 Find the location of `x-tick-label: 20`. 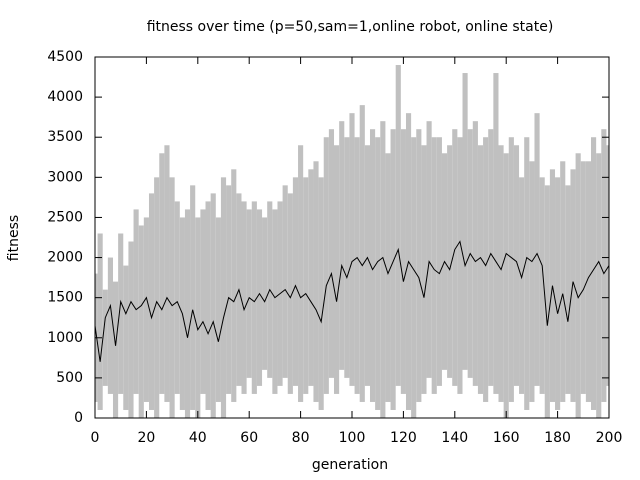

x-tick-label: 20 is located at coordinates (146, 438).